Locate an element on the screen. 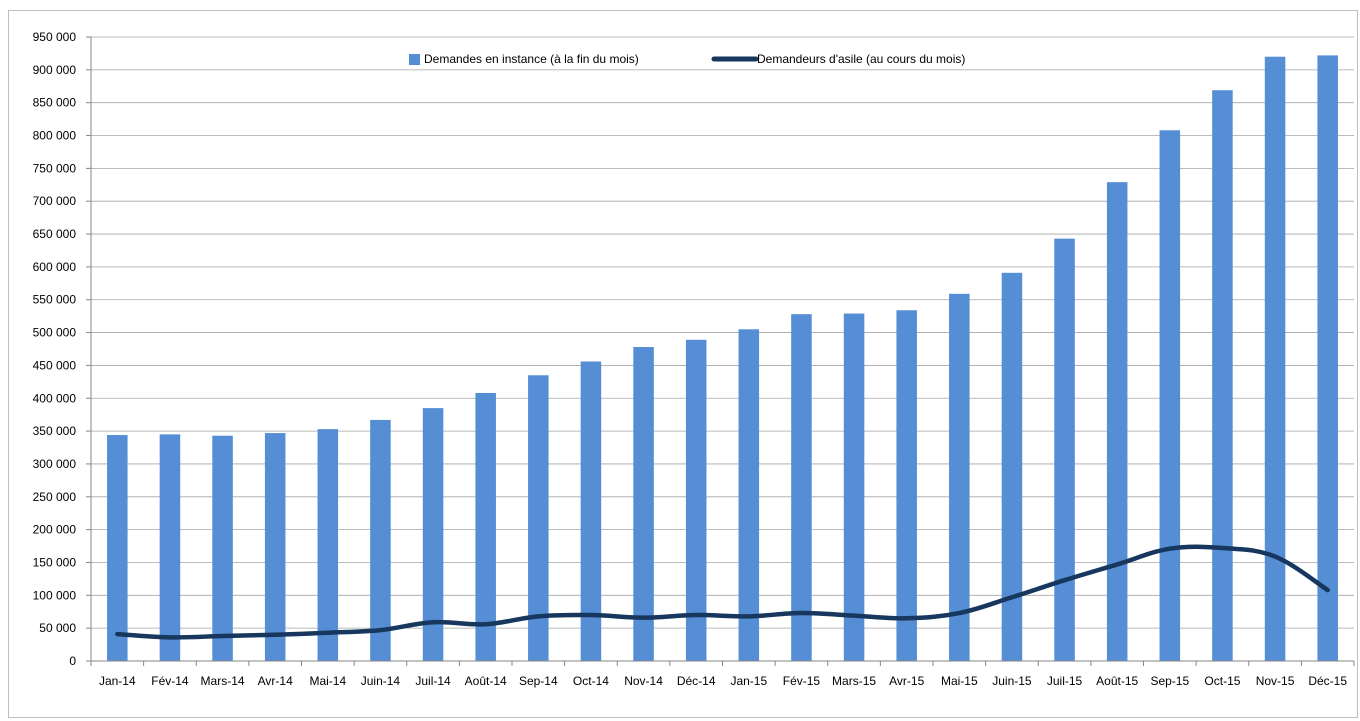  x-tick-label: Août-15 is located at coordinates (1117, 681).